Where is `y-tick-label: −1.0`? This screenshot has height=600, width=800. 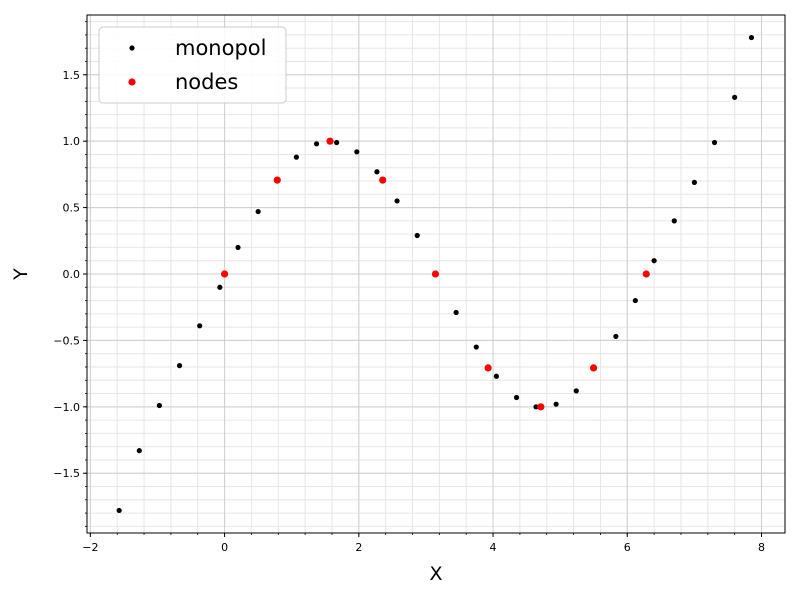 y-tick-label: −1.0 is located at coordinates (66, 407).